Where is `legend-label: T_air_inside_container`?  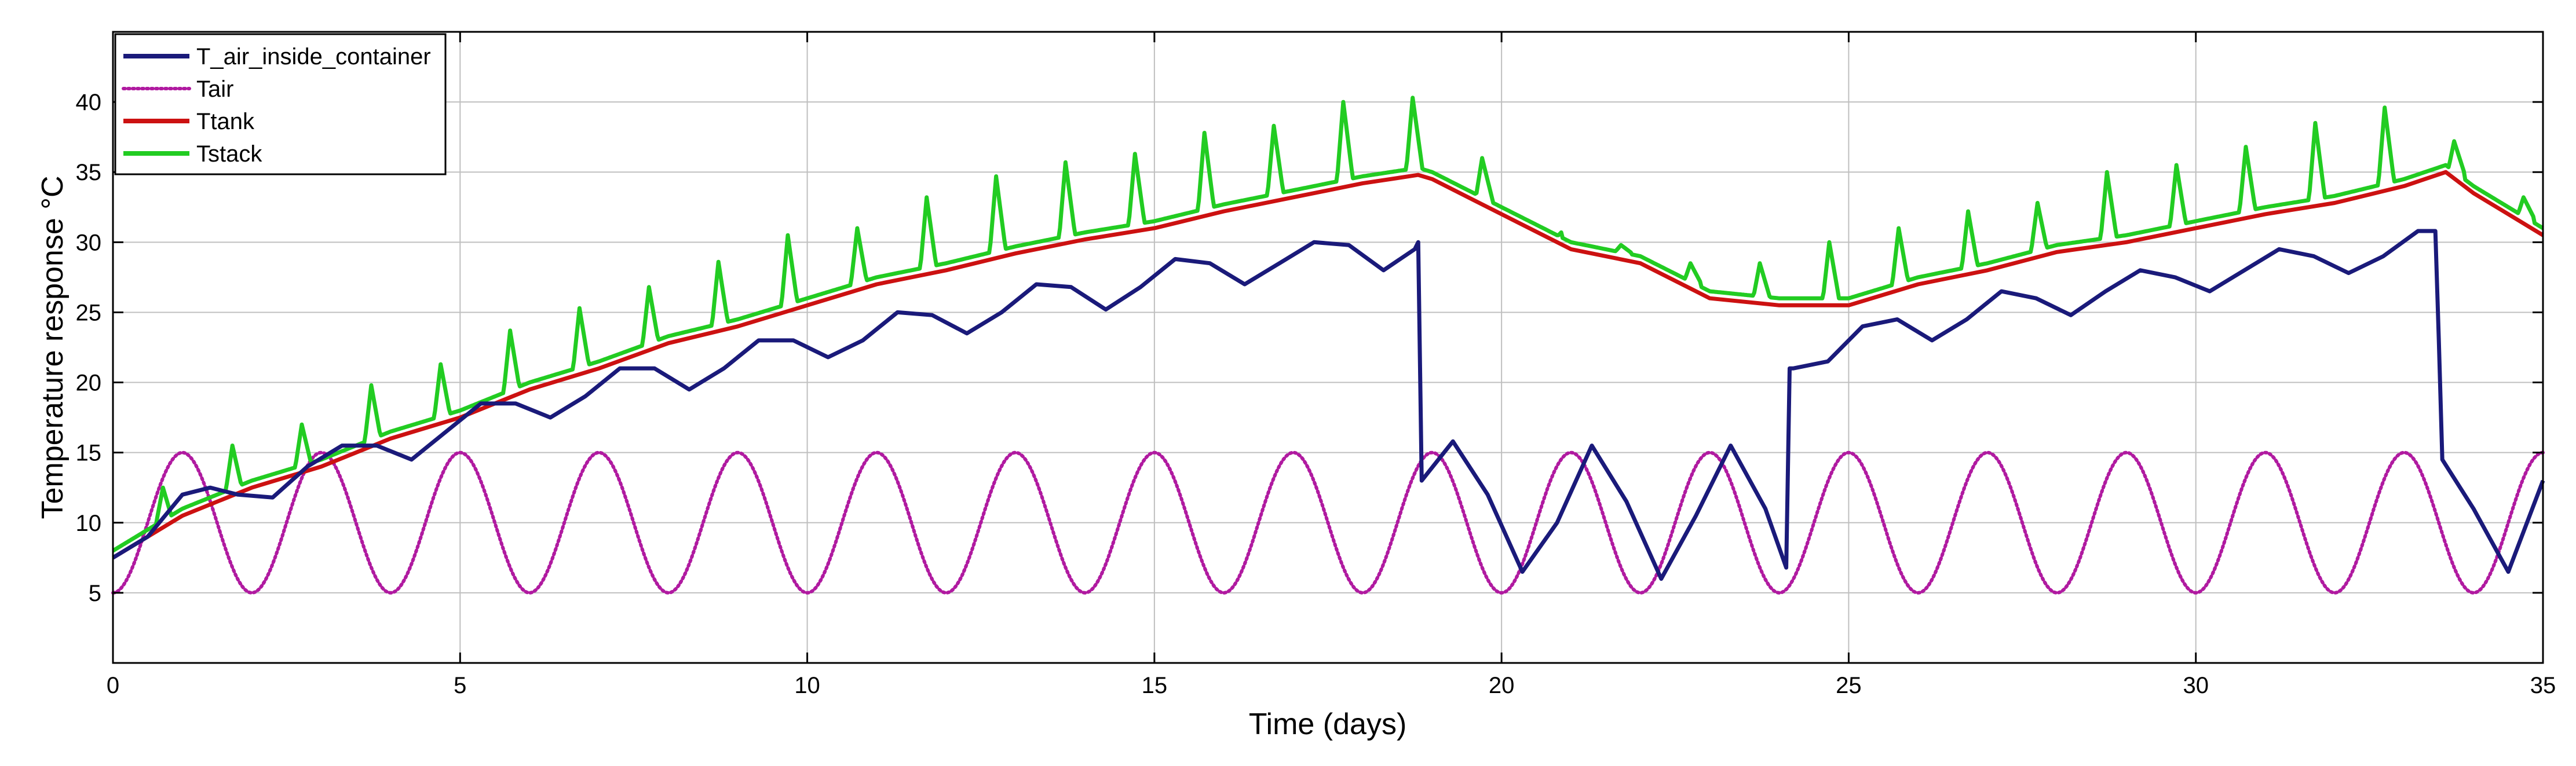 legend-label: T_air_inside_container is located at coordinates (313, 56).